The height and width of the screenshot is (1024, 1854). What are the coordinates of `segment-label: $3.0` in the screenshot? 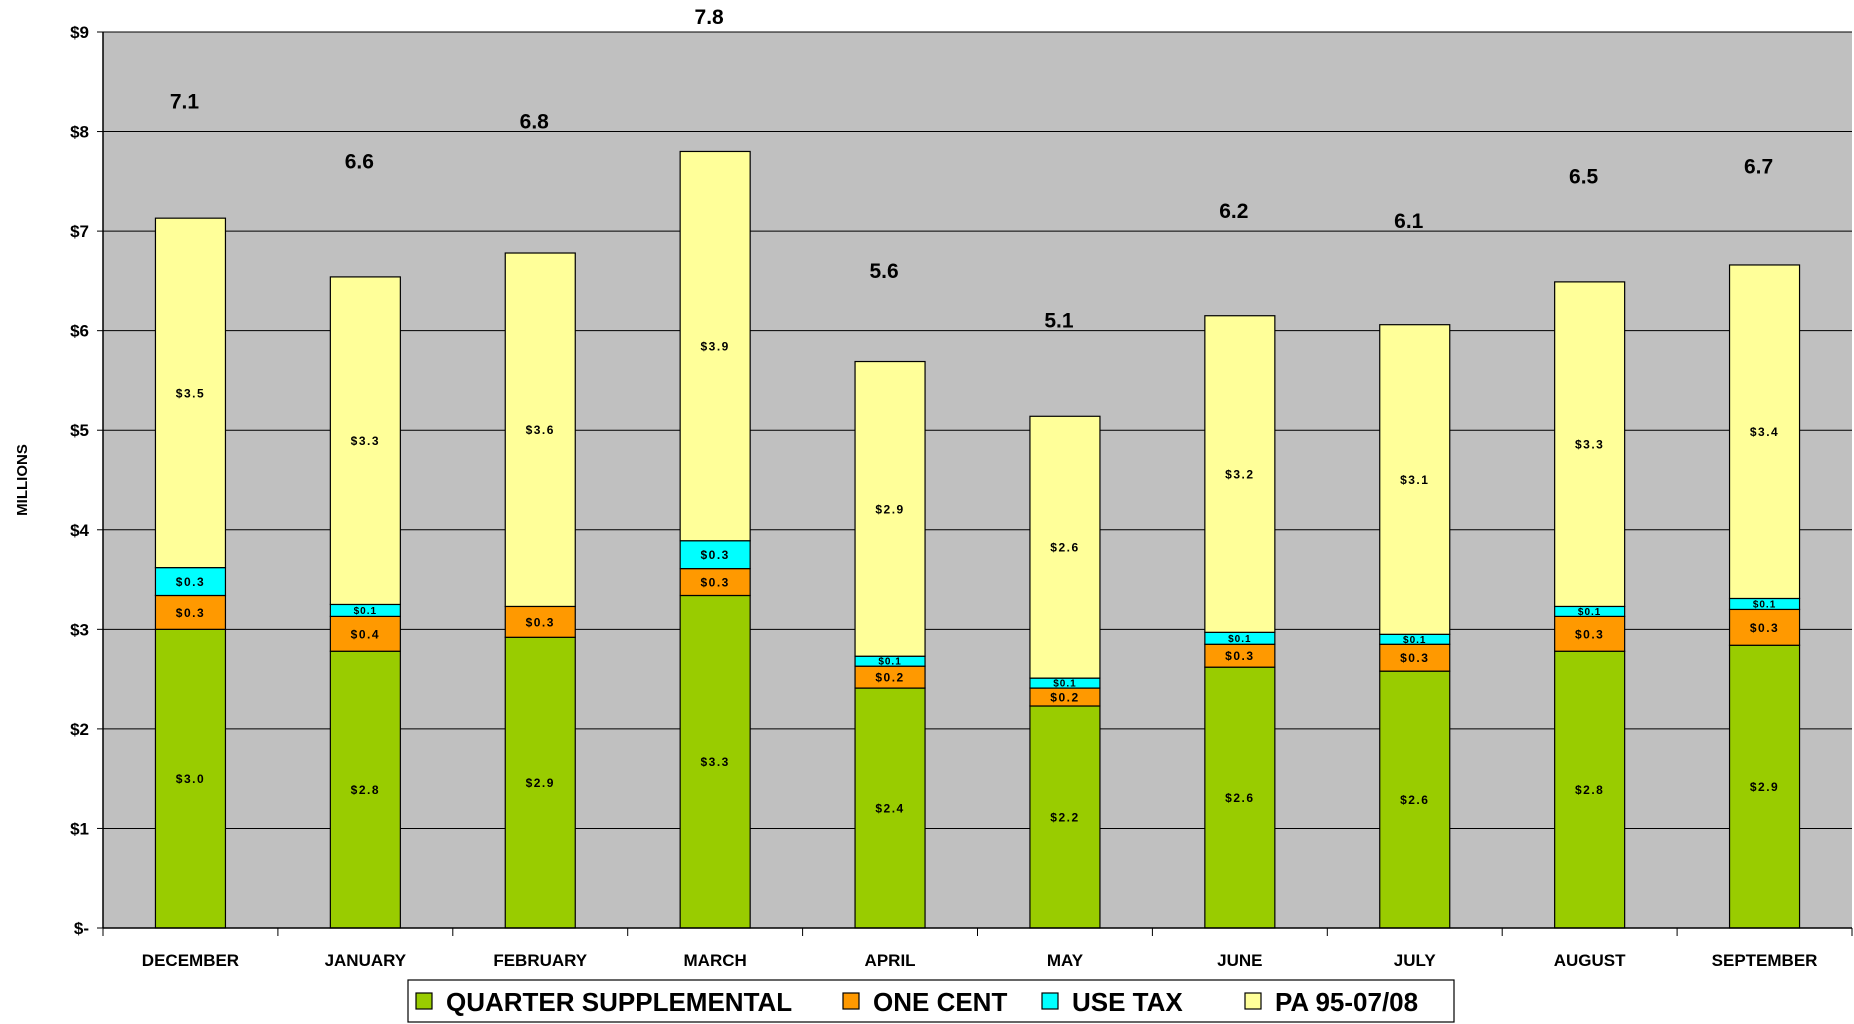 It's located at (190, 779).